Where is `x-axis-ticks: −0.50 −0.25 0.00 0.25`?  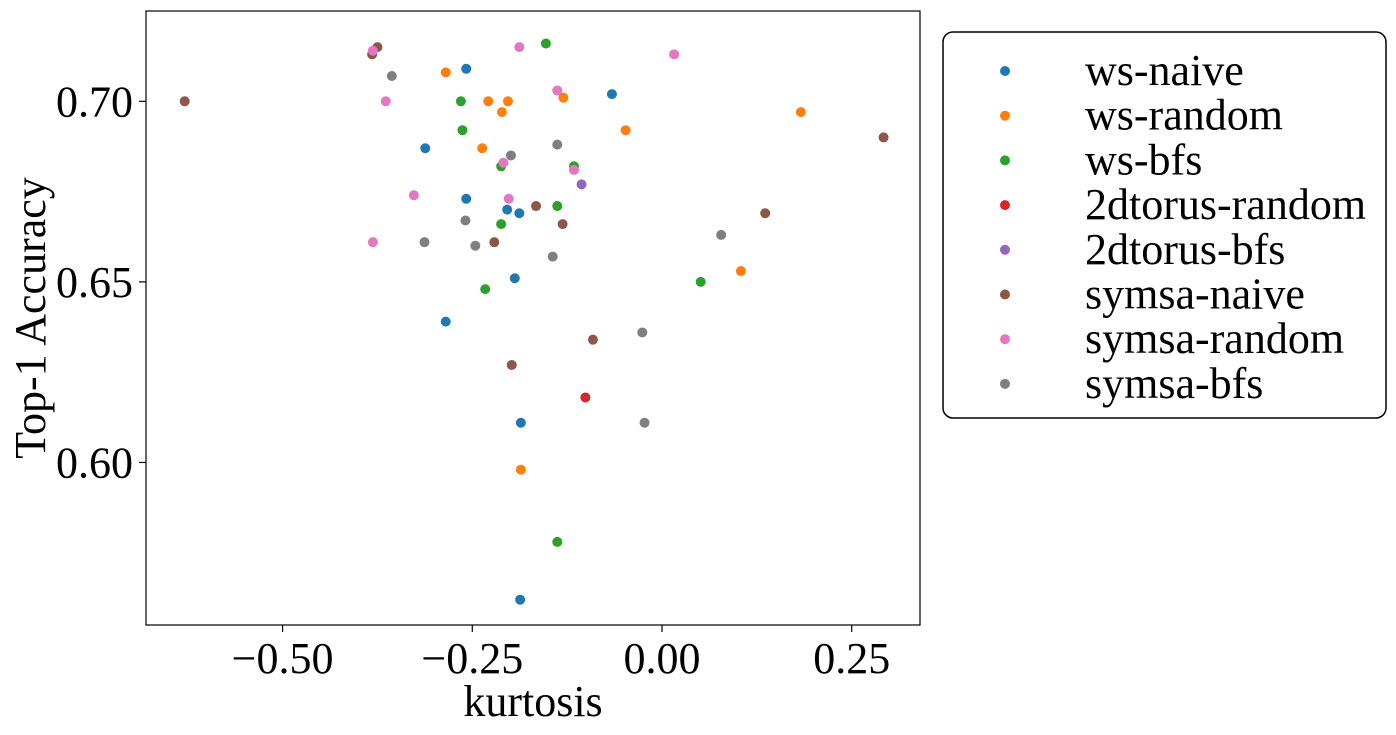 x-axis-ticks: −0.50 −0.25 0.00 0.25 is located at coordinates (561, 654).